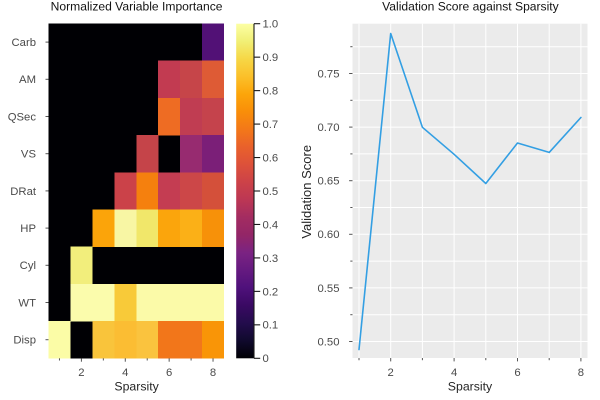 The width and height of the screenshot is (600, 400). Describe the element at coordinates (266, 359) in the screenshot. I see `svg-text: 0` at that location.